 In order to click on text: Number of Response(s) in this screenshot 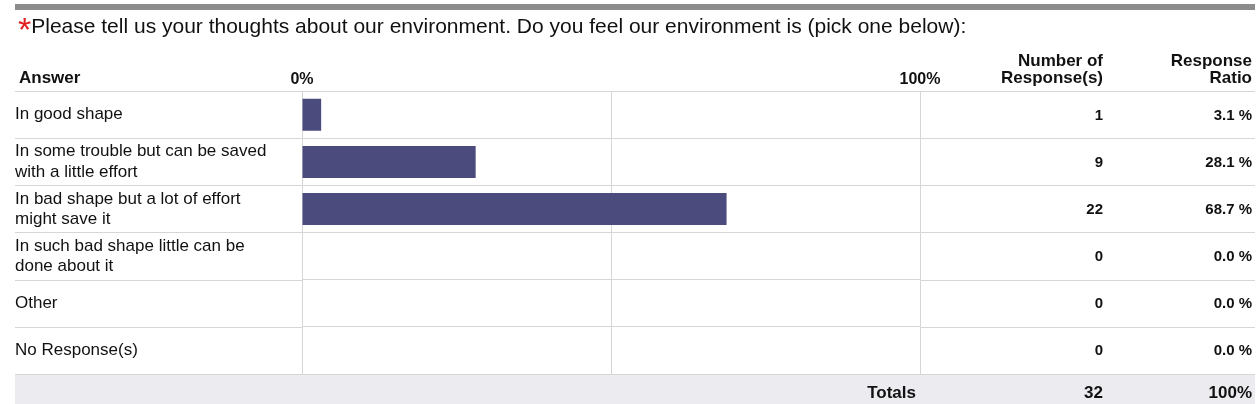, I will do `click(1052, 69)`.